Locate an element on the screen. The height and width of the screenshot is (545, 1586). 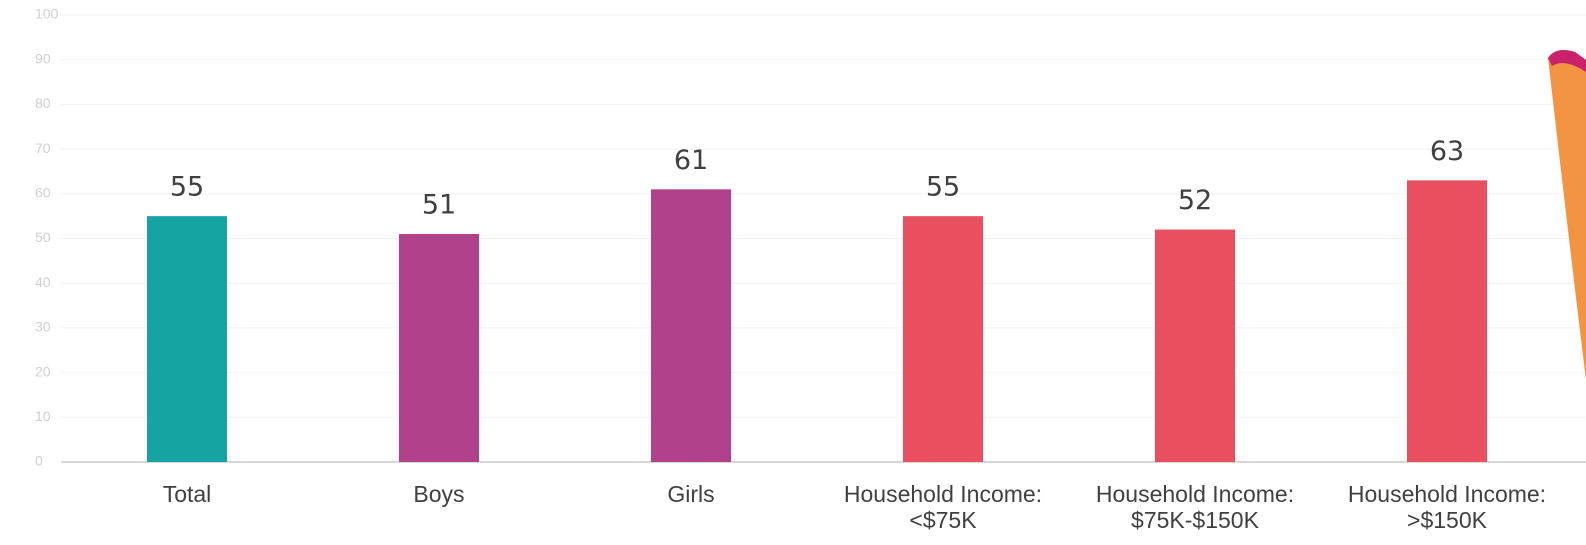
value-label: 52 is located at coordinates (1195, 200).